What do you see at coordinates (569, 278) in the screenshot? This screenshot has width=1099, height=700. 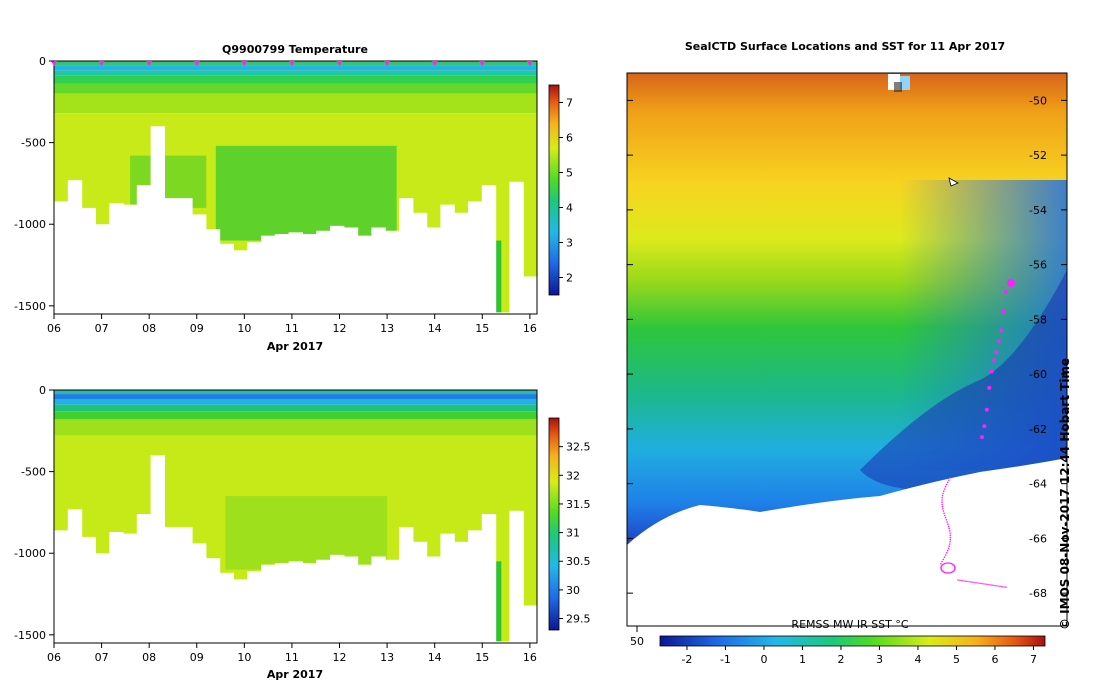 I see `colorbar-tick-label: 2` at bounding box center [569, 278].